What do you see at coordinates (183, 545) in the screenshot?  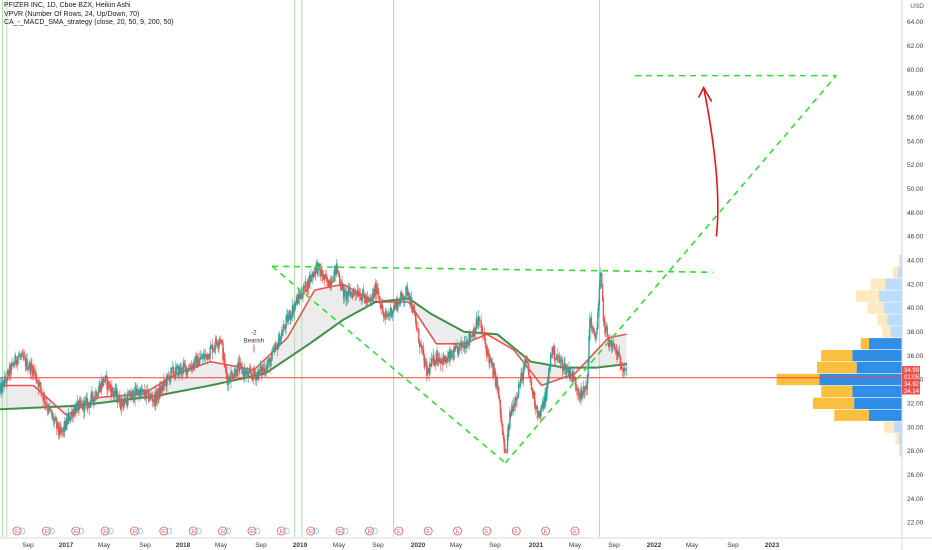 I see `time-tick-label: 2018` at bounding box center [183, 545].